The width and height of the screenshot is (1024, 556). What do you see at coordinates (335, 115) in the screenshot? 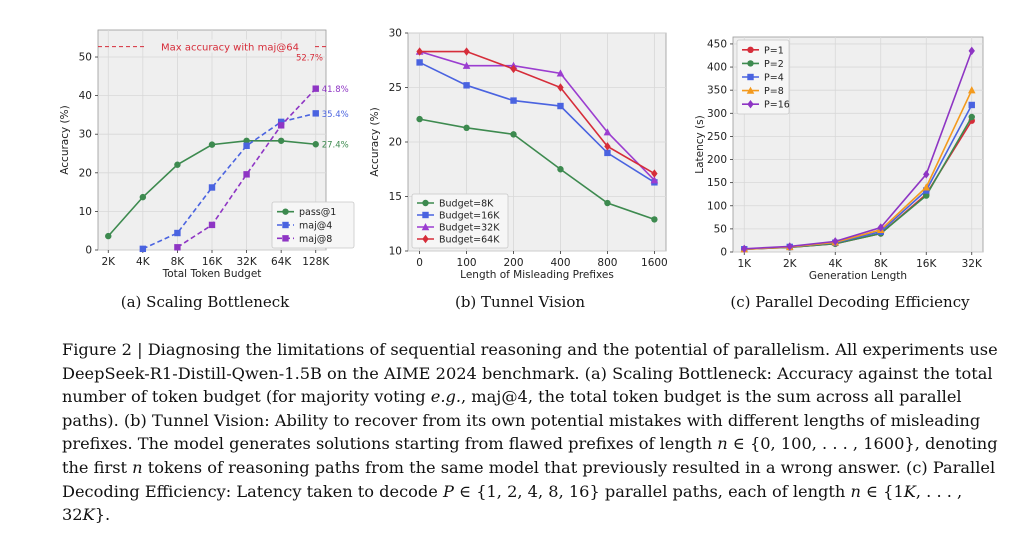
I see `end-value-label: 35.4%` at bounding box center [335, 115].